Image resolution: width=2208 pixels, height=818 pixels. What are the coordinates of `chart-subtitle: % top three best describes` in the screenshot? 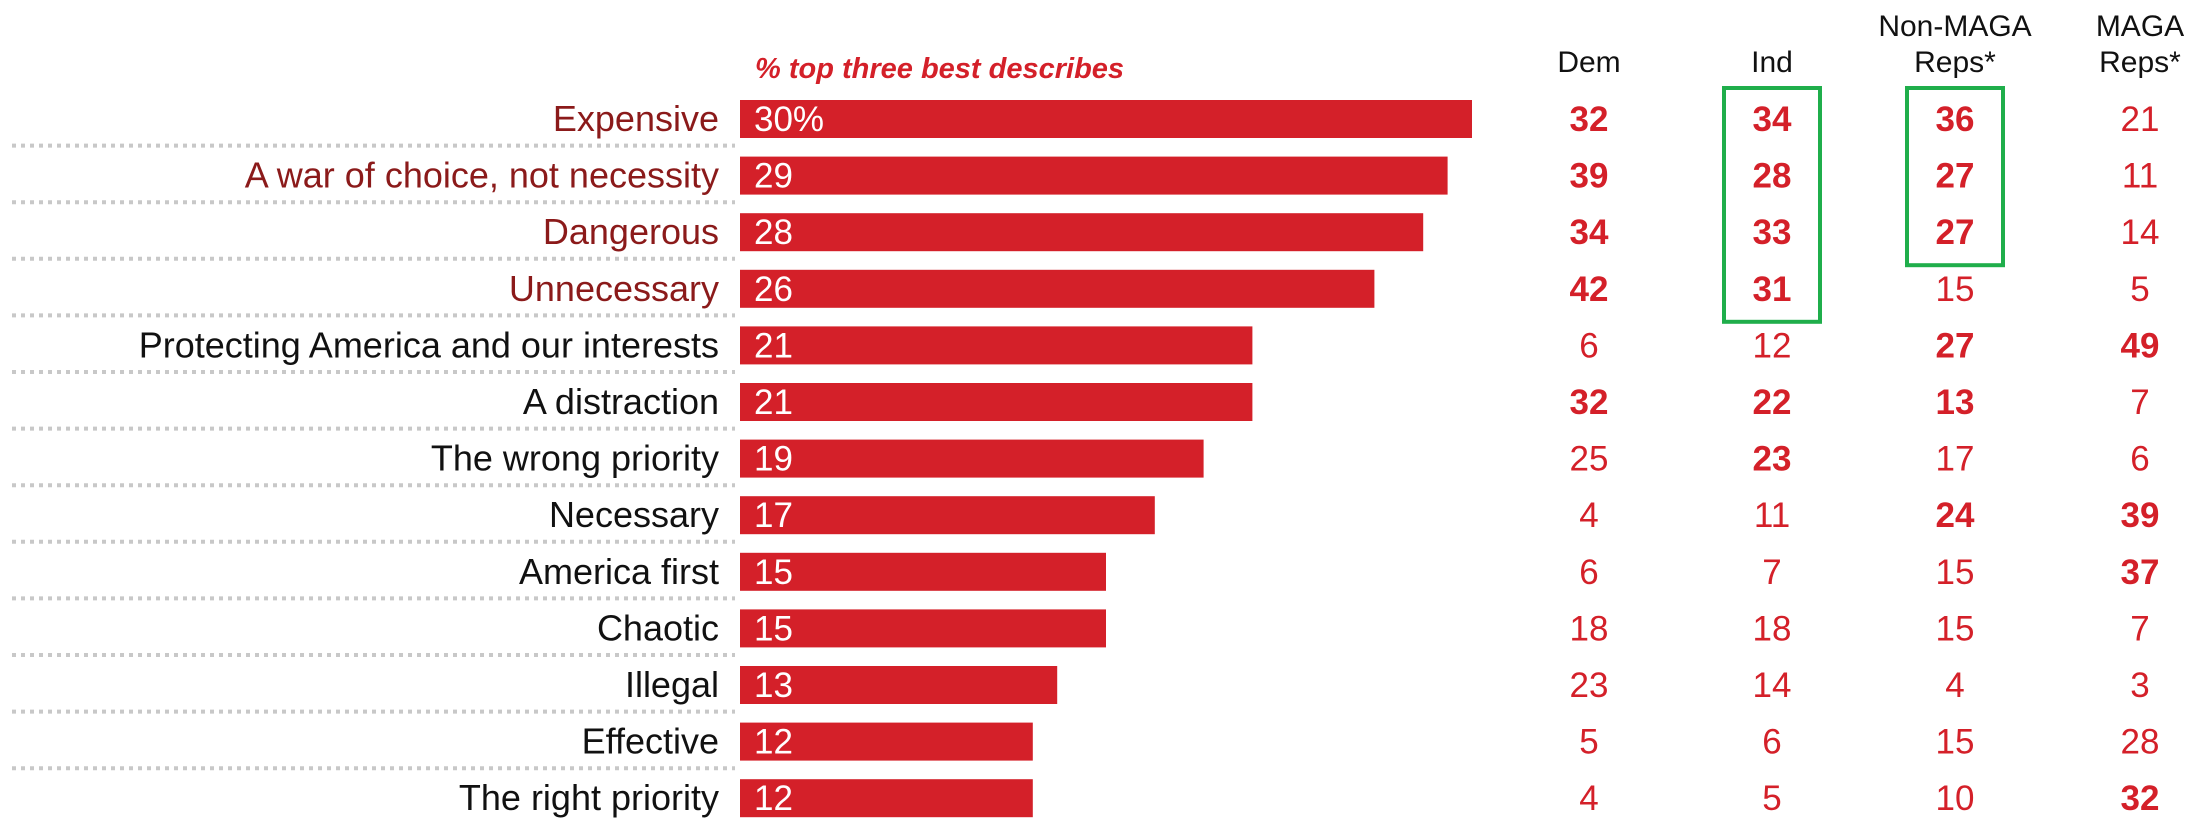 It's located at (939, 69).